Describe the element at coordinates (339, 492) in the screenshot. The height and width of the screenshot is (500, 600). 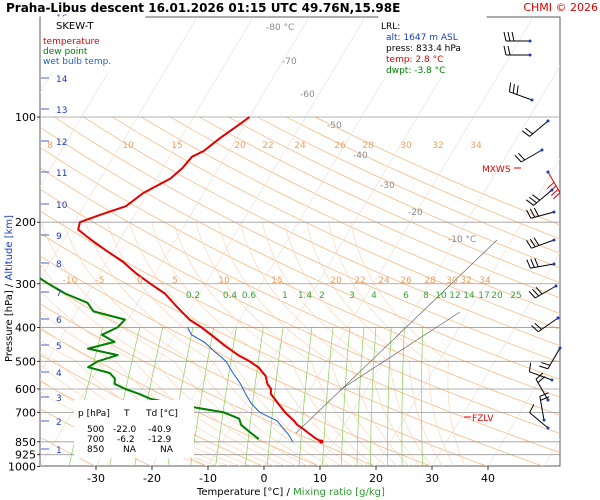
I see `x-axis-mixing: Mixing ratio [g/kg]` at that location.